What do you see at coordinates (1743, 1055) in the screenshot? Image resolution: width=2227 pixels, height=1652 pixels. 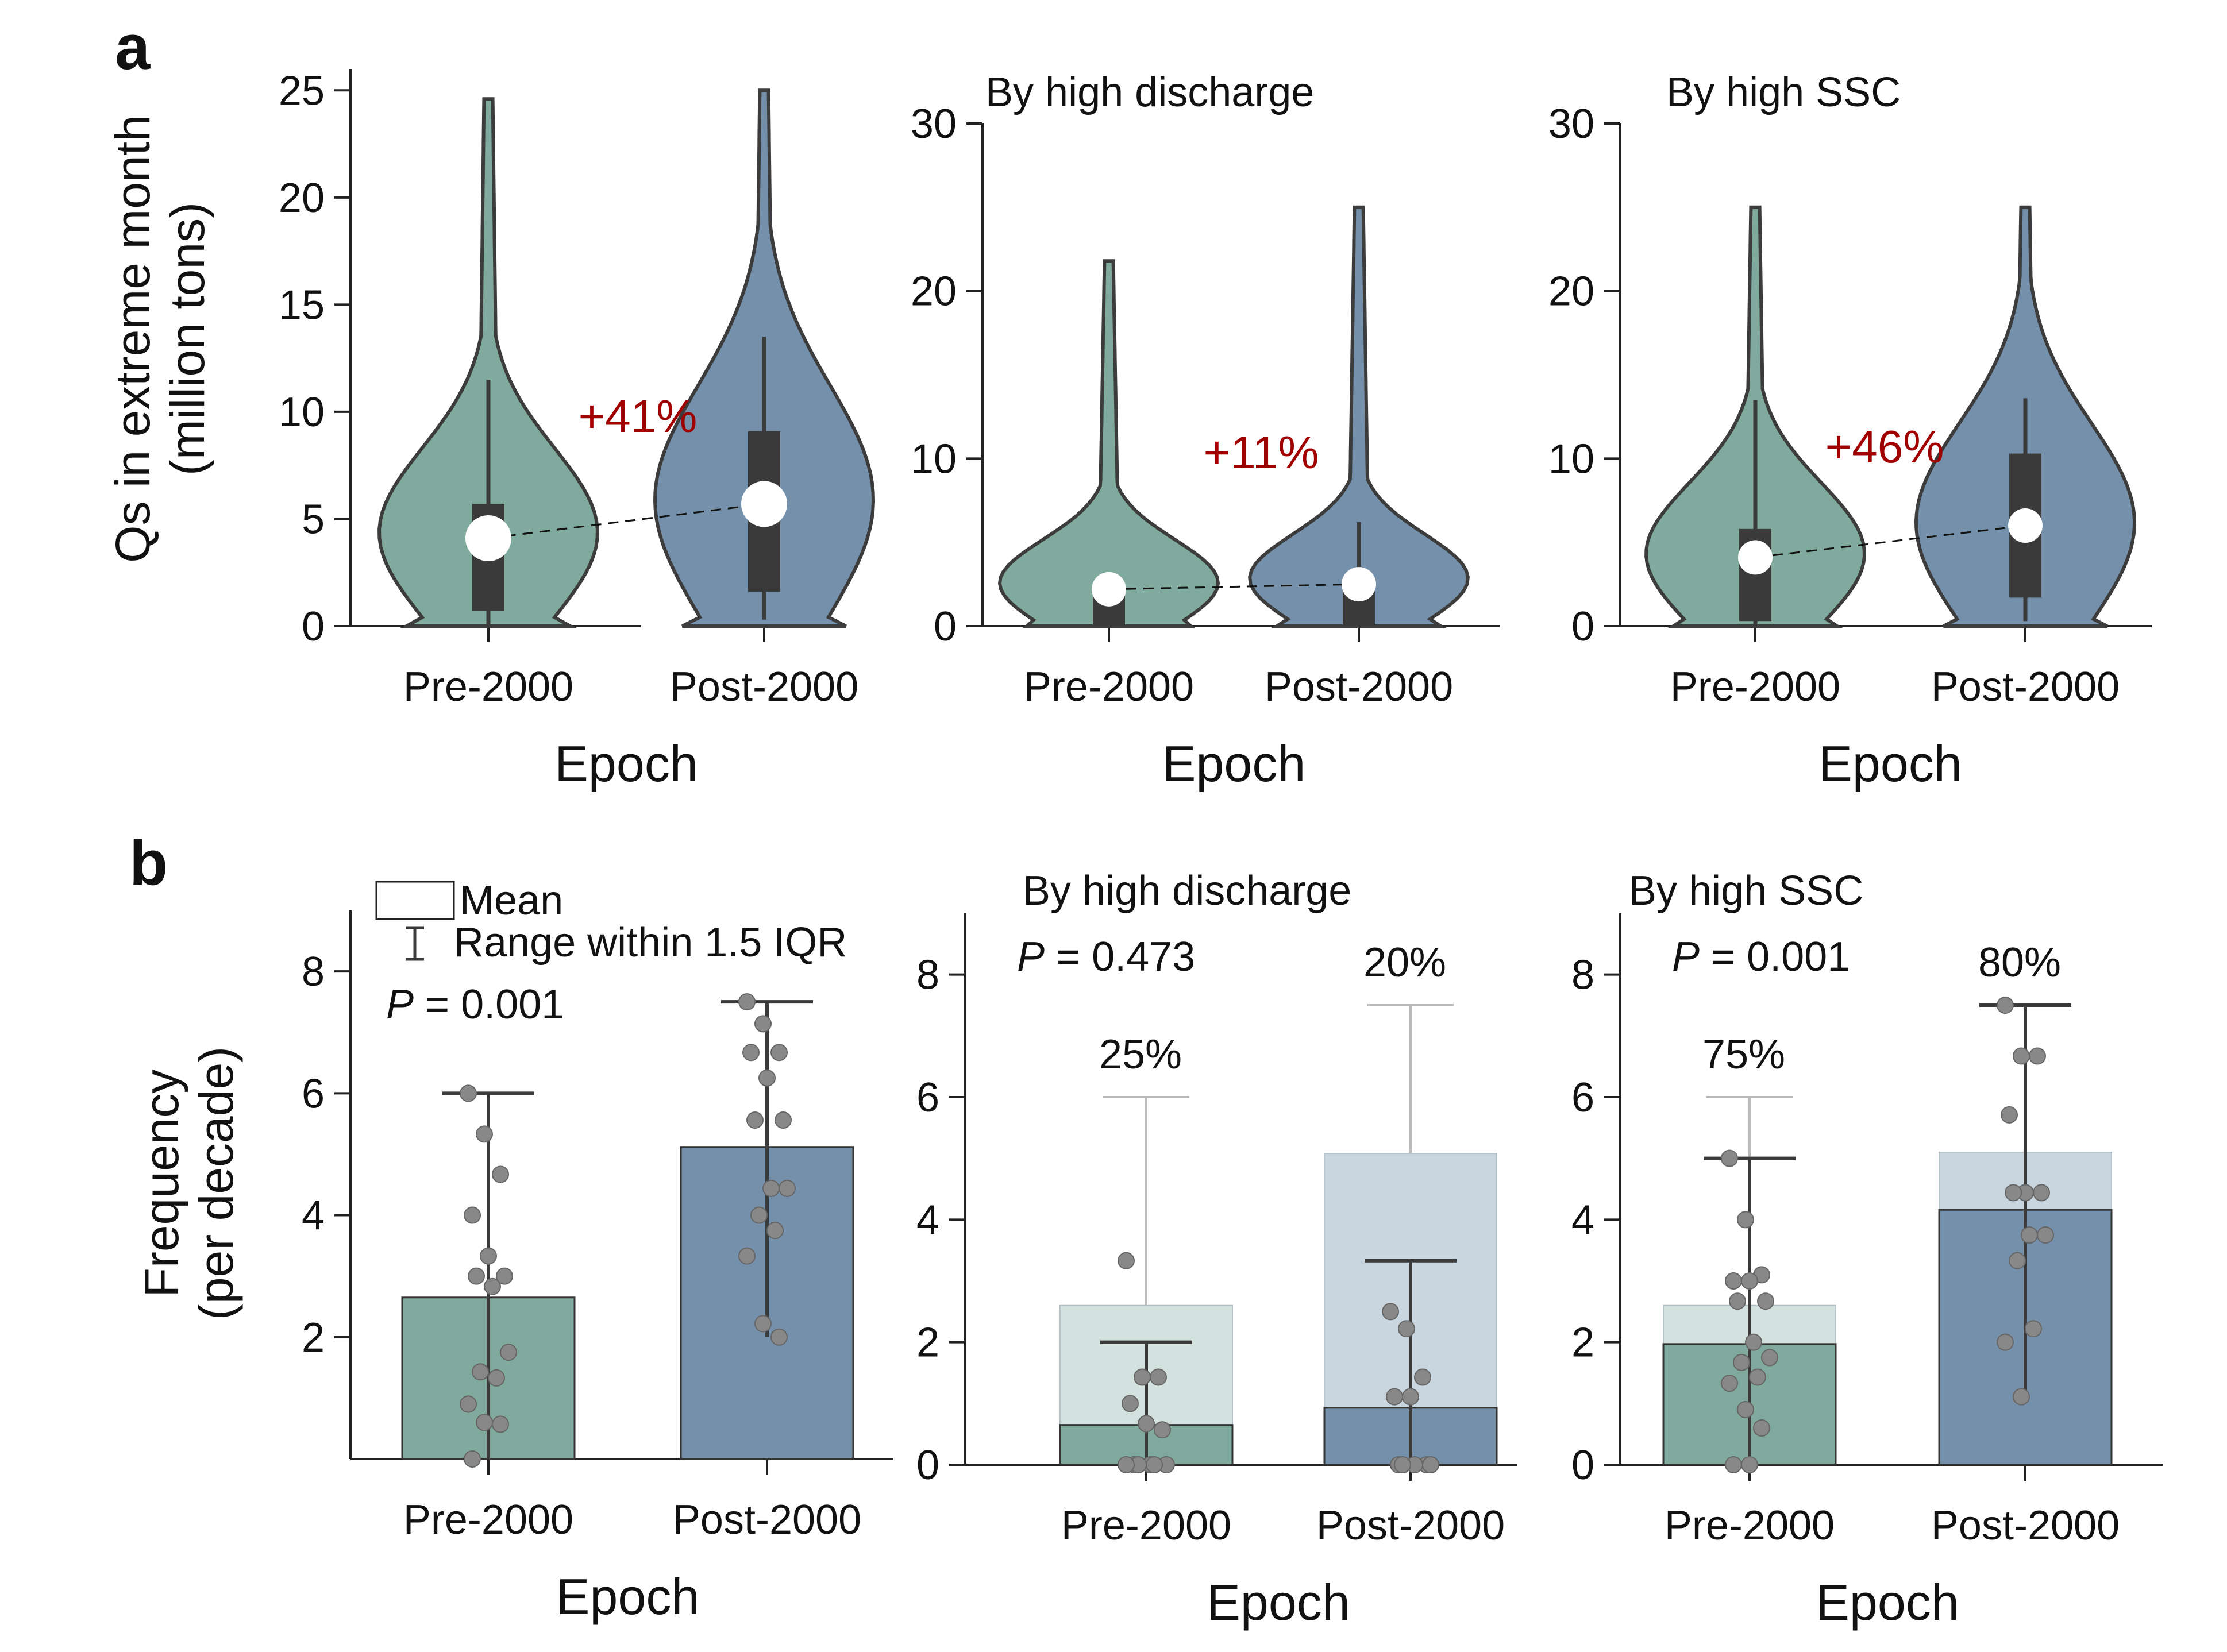 I see `percent-label: 75%` at bounding box center [1743, 1055].